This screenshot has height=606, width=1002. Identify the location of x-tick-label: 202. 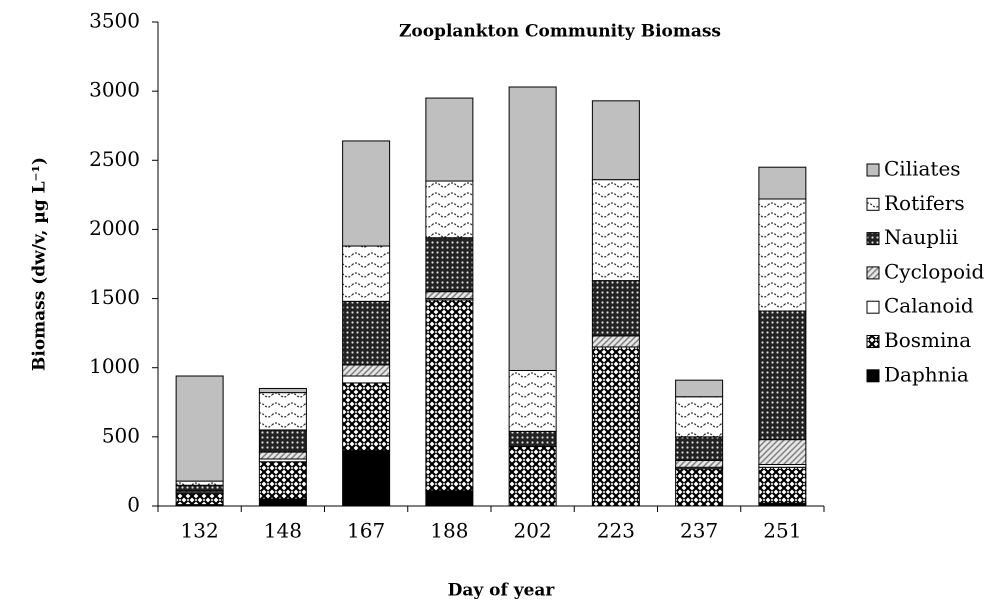
(533, 531).